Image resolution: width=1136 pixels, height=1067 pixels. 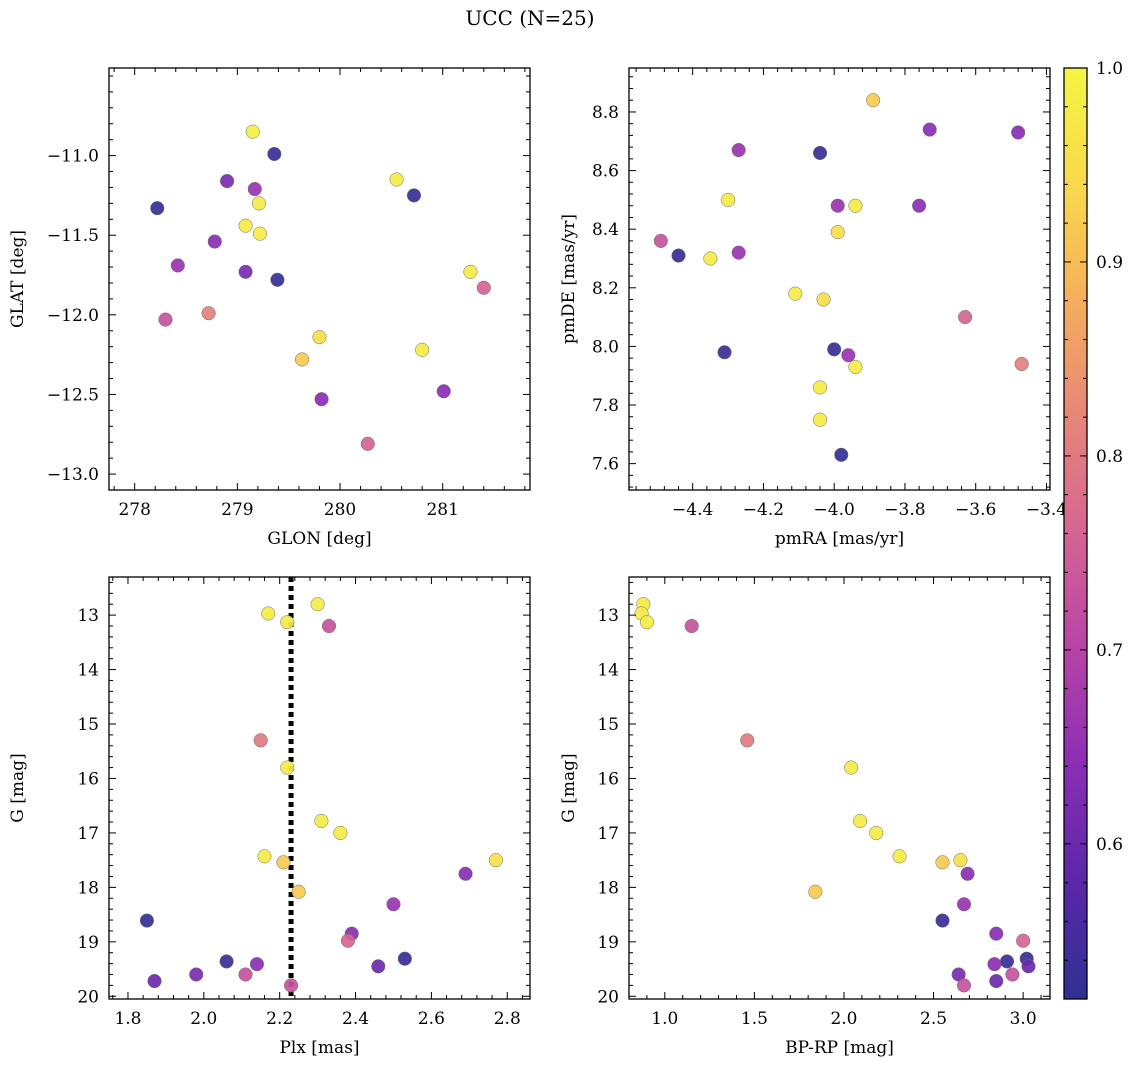 I want to click on x-axis-label: Plx [mas], so click(x=319, y=1048).